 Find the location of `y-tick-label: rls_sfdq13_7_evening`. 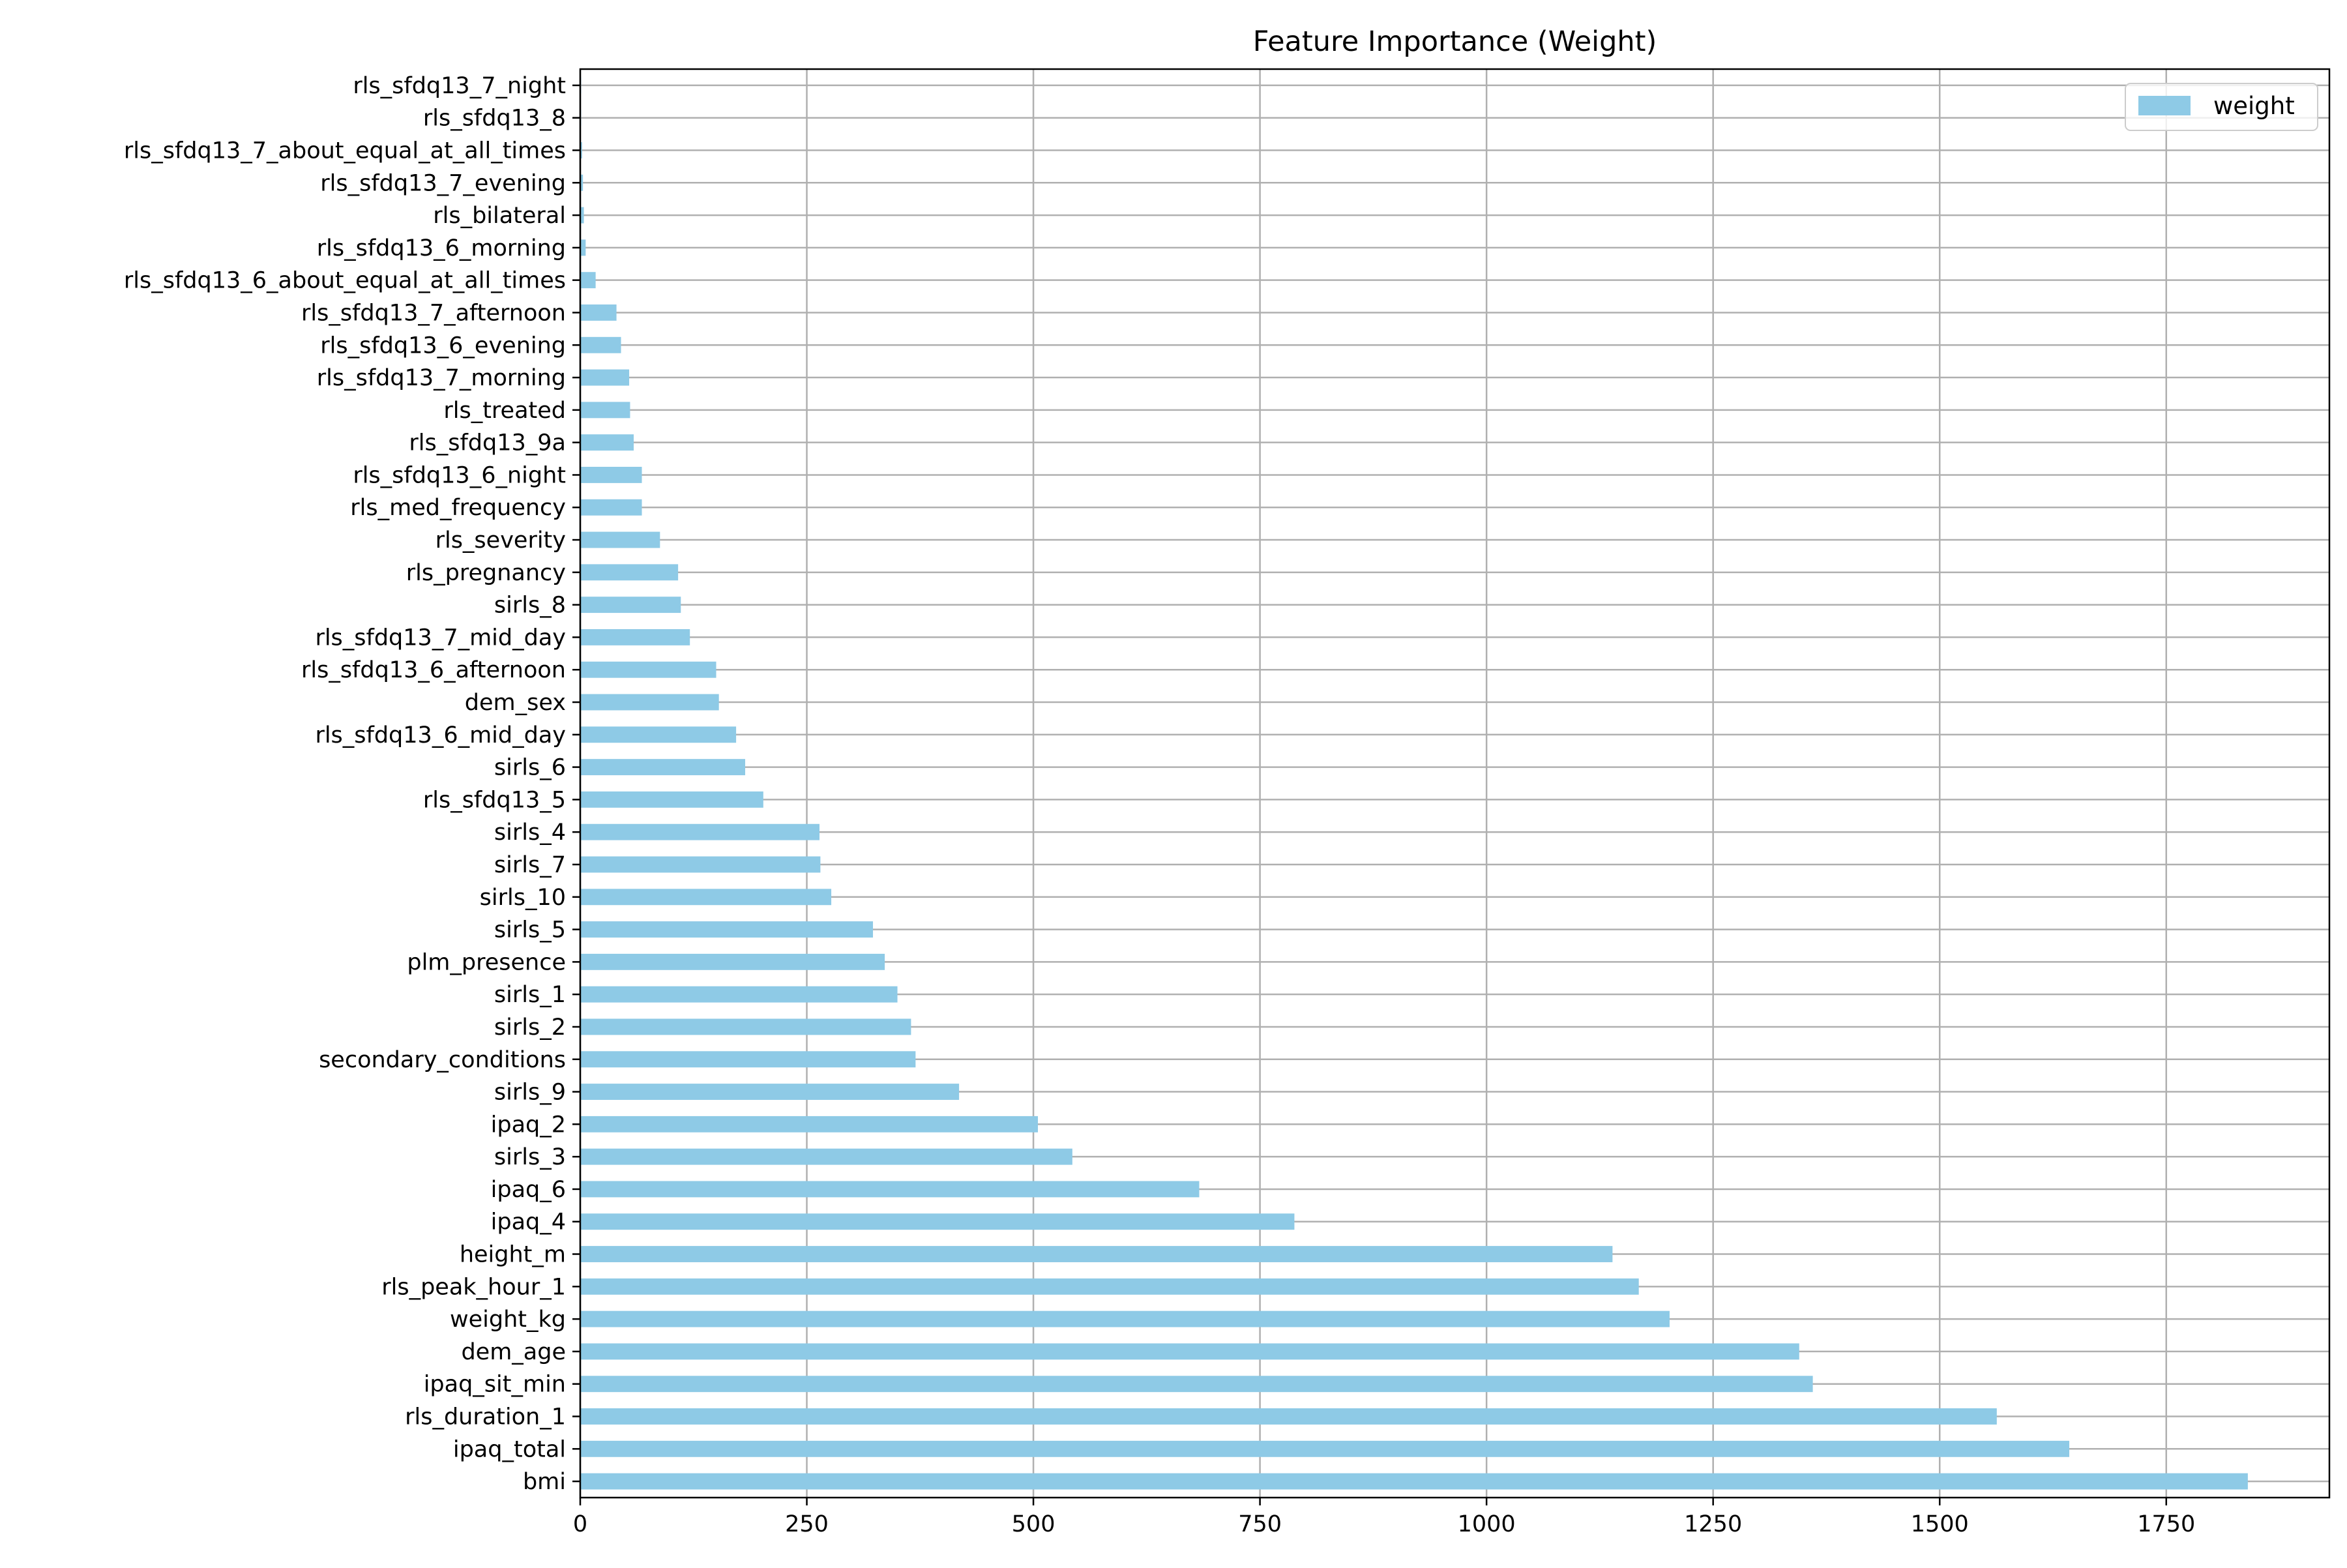

y-tick-label: rls_sfdq13_7_evening is located at coordinates (443, 183).